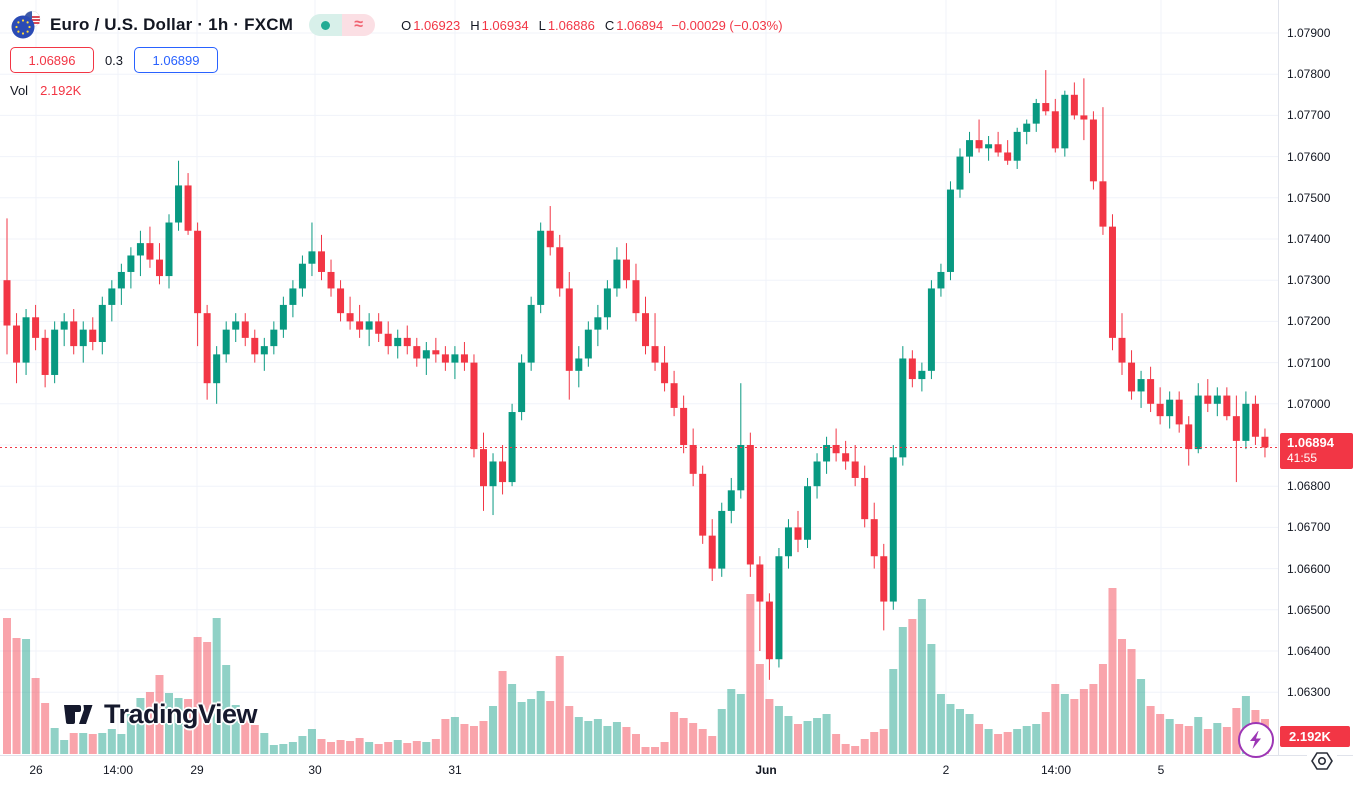 Image resolution: width=1353 pixels, height=789 pixels. I want to click on market-status-pill: ≈, so click(342, 25).